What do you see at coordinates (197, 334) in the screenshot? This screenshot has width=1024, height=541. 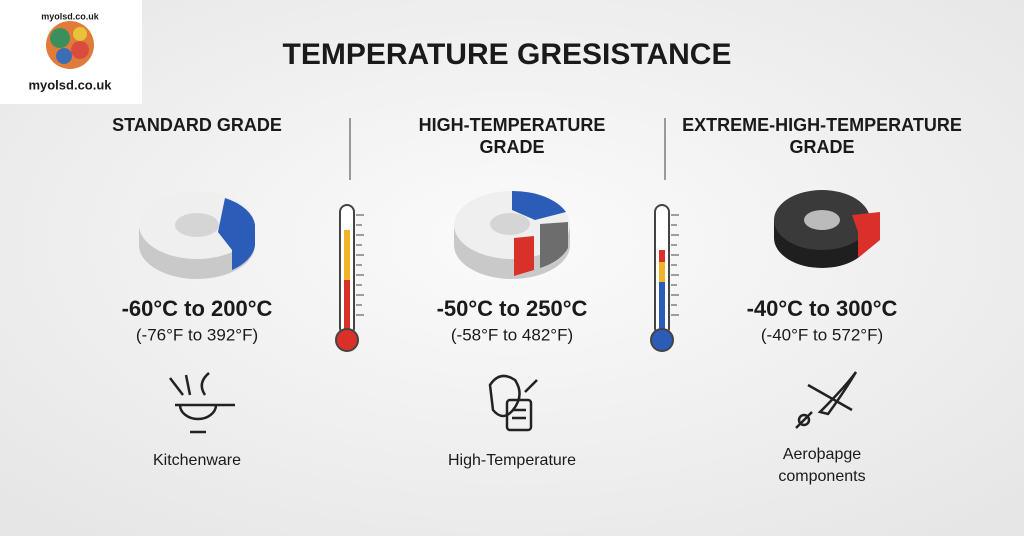 I see `range-fahrenheit: (-76°F to 392°F)` at bounding box center [197, 334].